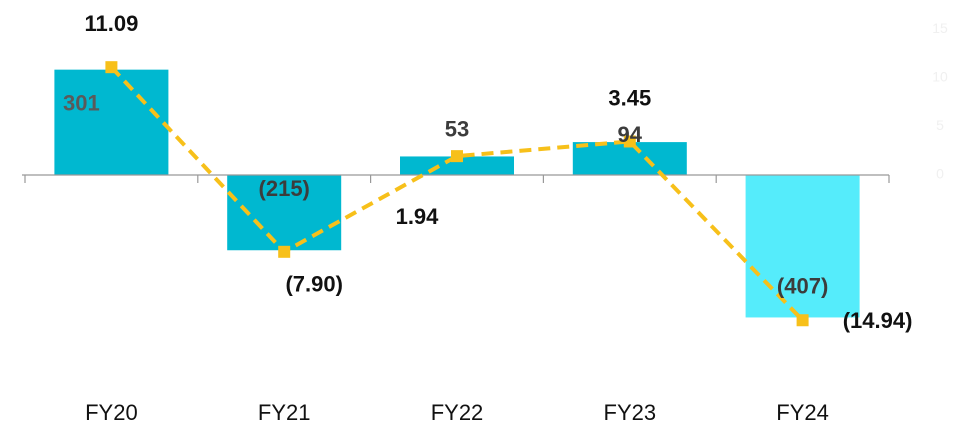 The height and width of the screenshot is (430, 954). What do you see at coordinates (940, 76) in the screenshot?
I see `y2-tick-label: 10` at bounding box center [940, 76].